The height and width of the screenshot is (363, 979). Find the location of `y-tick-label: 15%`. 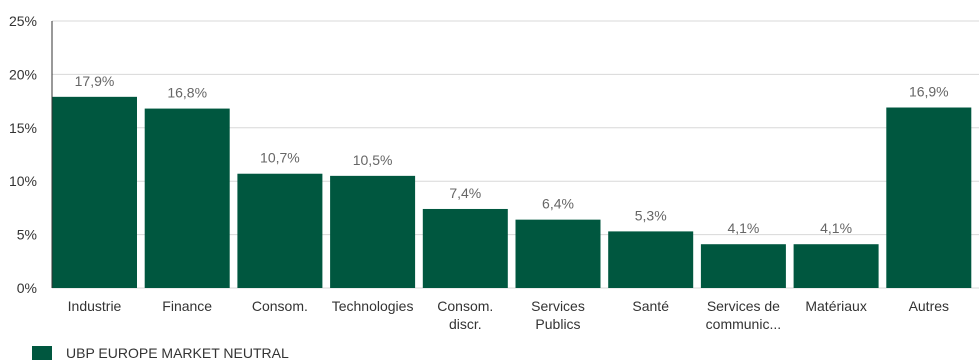

y-tick-label: 15% is located at coordinates (23, 128).